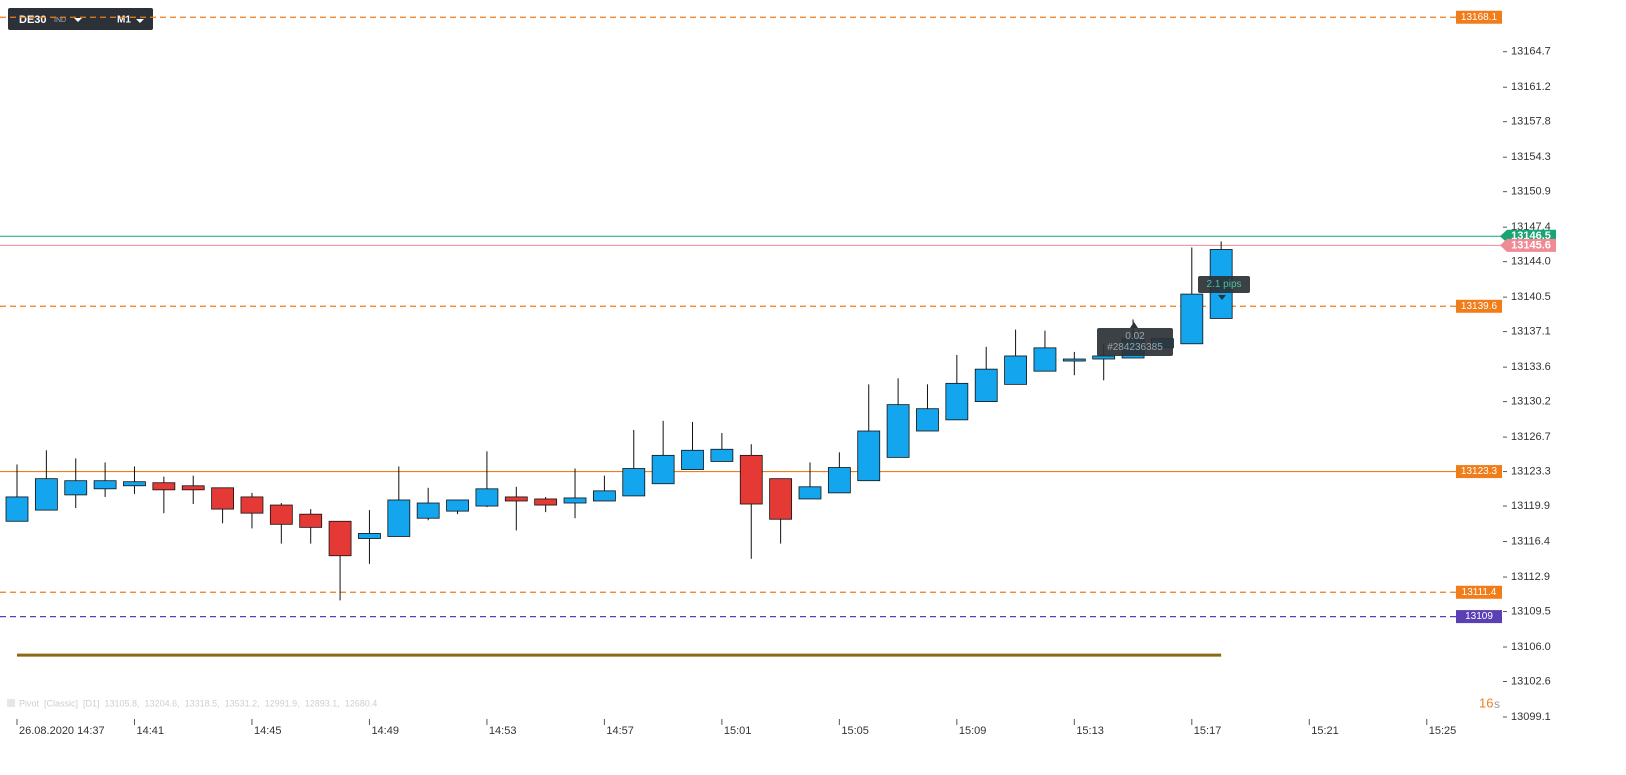 This screenshot has height=775, width=1626. What do you see at coordinates (1443, 731) in the screenshot?
I see `x-tick-label: 15:25` at bounding box center [1443, 731].